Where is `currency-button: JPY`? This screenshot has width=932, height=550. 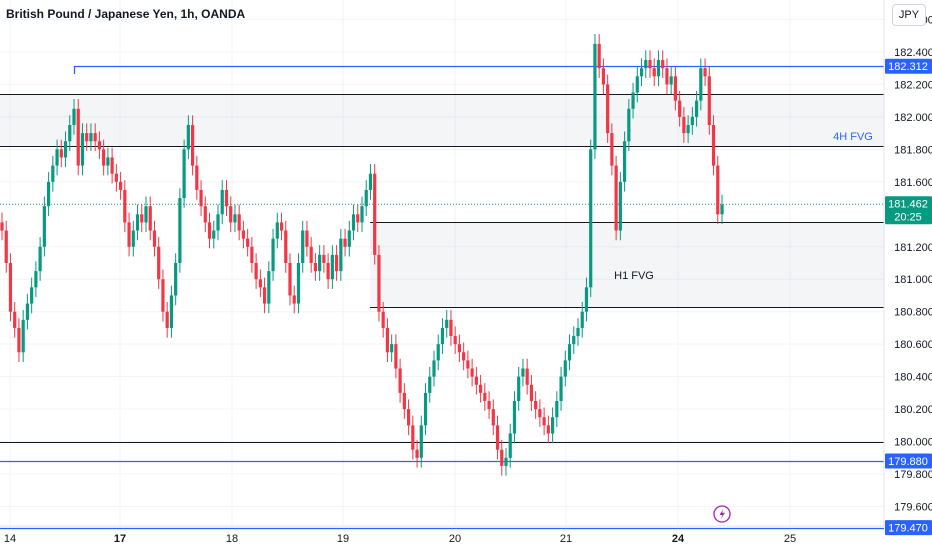
currency-button: JPY is located at coordinates (909, 15).